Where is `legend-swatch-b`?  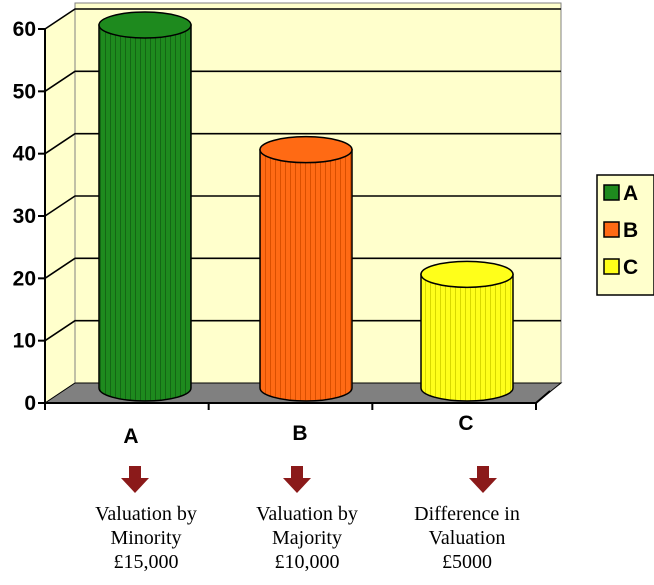
legend-swatch-b is located at coordinates (611, 229).